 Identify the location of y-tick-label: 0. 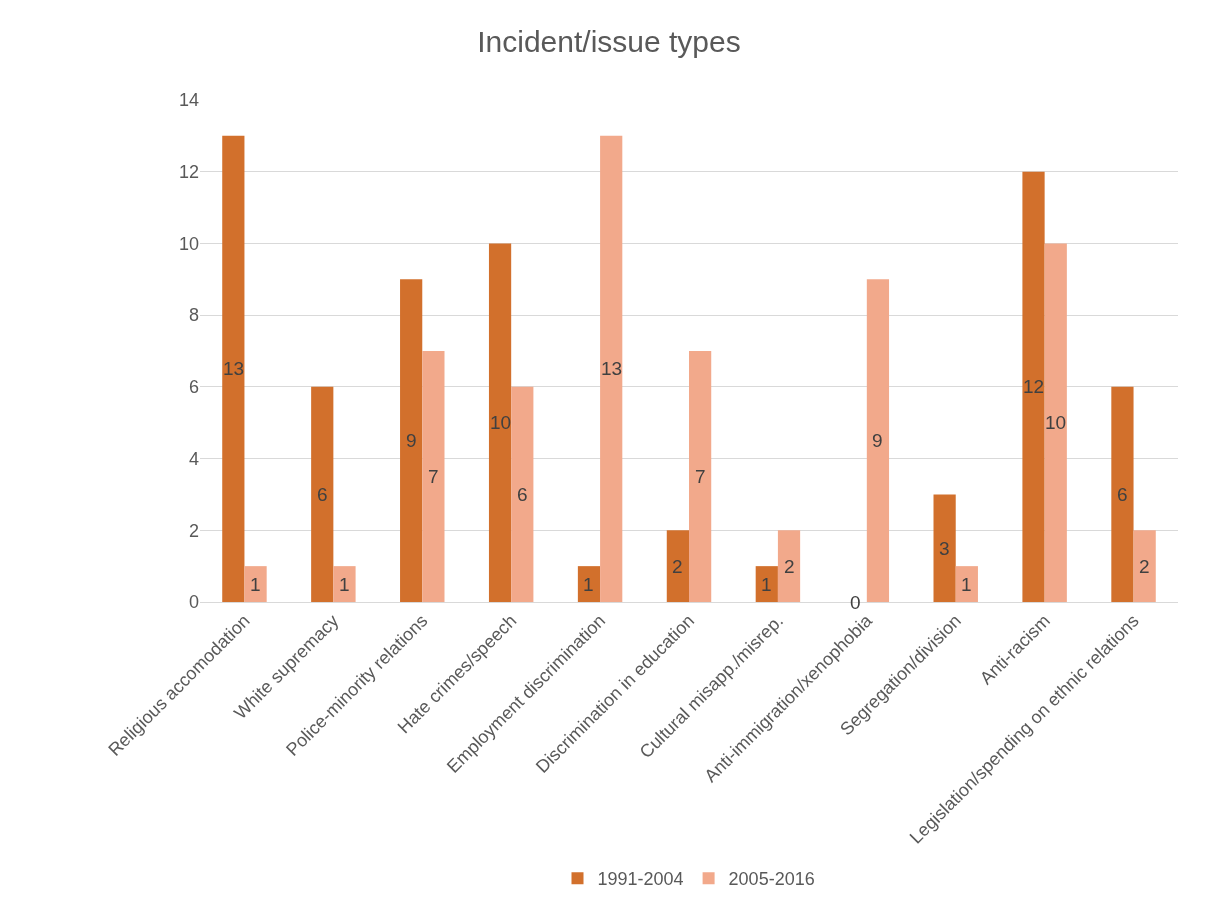
(193, 602).